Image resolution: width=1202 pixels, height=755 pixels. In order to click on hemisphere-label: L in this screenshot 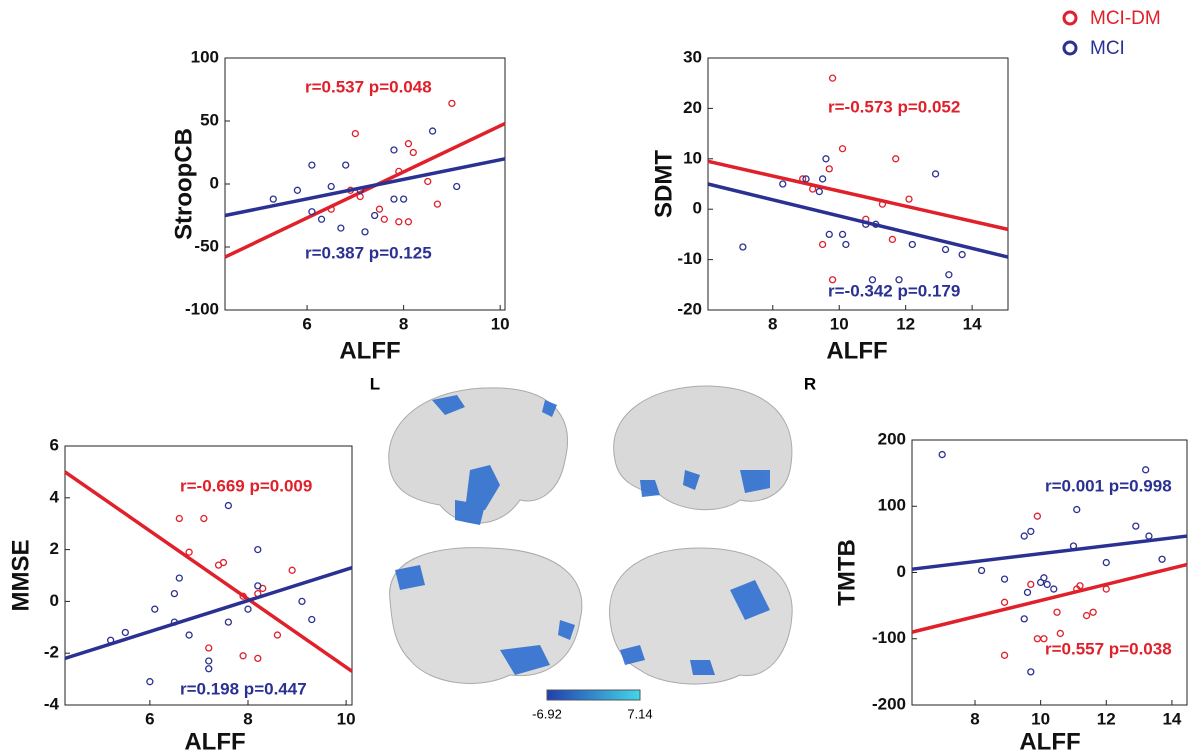, I will do `click(375, 383)`.